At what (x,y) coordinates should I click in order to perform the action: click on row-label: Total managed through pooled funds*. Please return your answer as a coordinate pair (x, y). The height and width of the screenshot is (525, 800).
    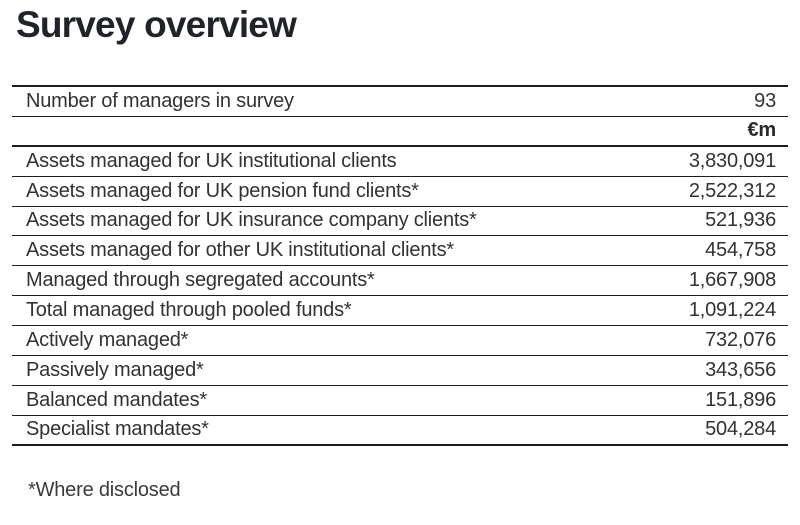
    Looking at the image, I should click on (189, 310).